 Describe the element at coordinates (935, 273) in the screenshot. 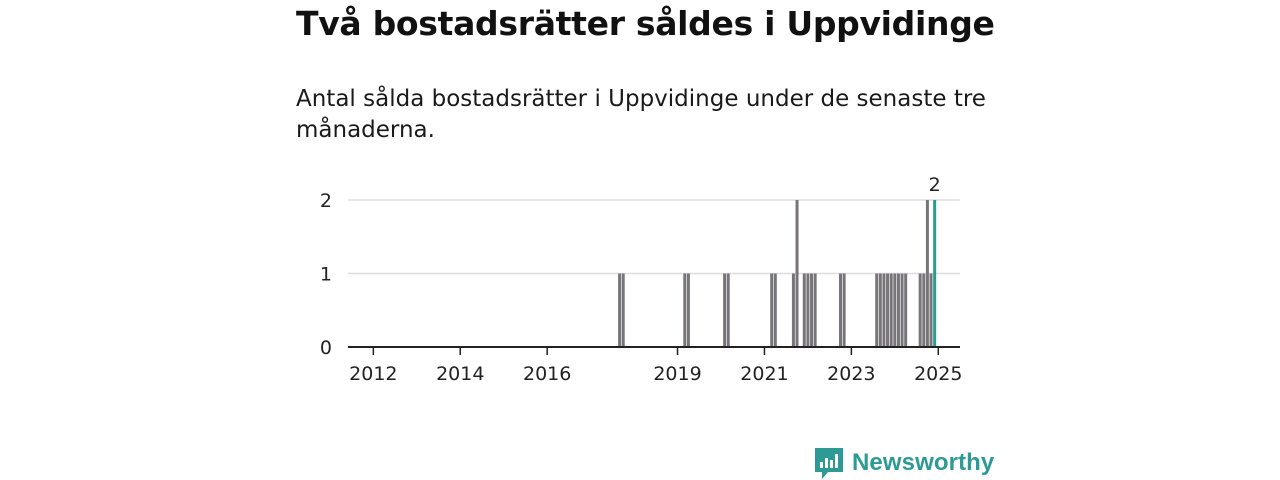

I see `highlight-bar` at that location.